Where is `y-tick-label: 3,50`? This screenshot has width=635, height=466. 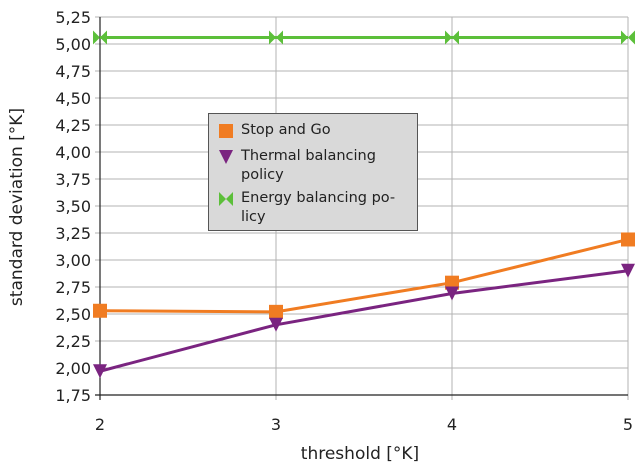
y-tick-label: 3,50 is located at coordinates (73, 206).